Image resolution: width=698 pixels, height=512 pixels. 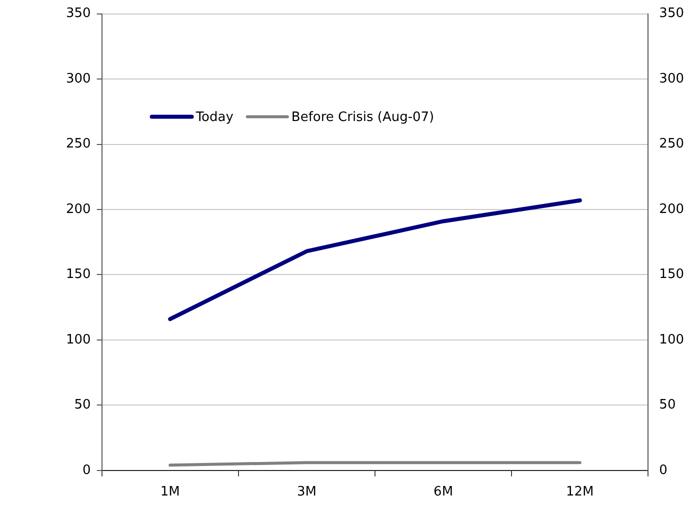 I want to click on y-tick-label: 300, so click(x=78, y=78).